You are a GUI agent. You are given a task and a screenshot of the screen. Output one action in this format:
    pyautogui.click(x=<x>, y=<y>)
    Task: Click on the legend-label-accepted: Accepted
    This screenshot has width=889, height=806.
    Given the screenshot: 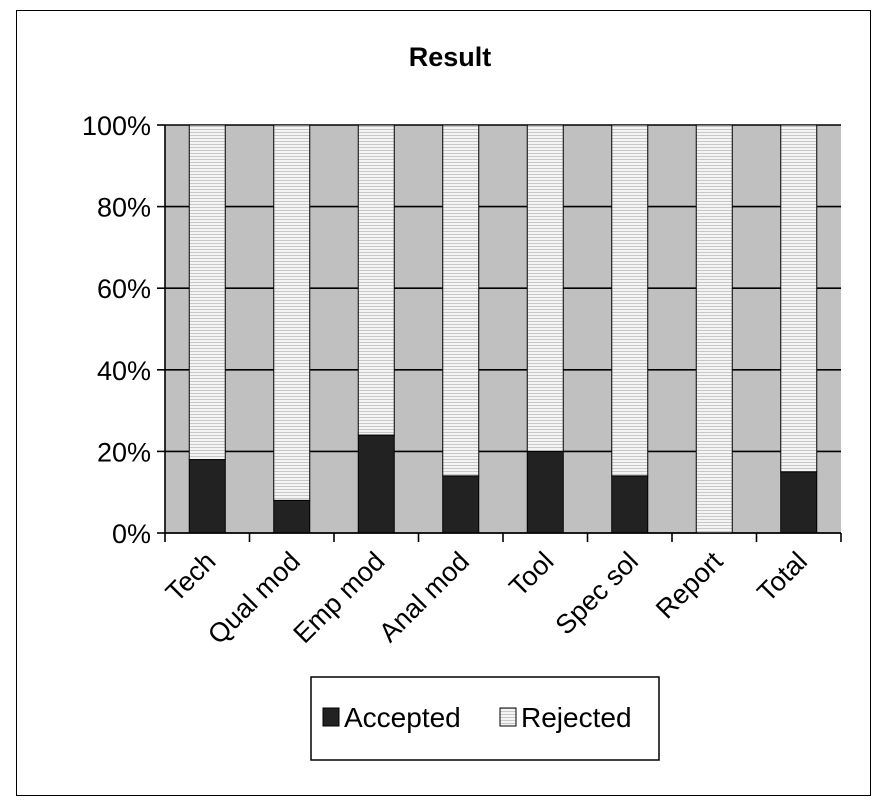 What is the action you would take?
    pyautogui.click(x=402, y=717)
    